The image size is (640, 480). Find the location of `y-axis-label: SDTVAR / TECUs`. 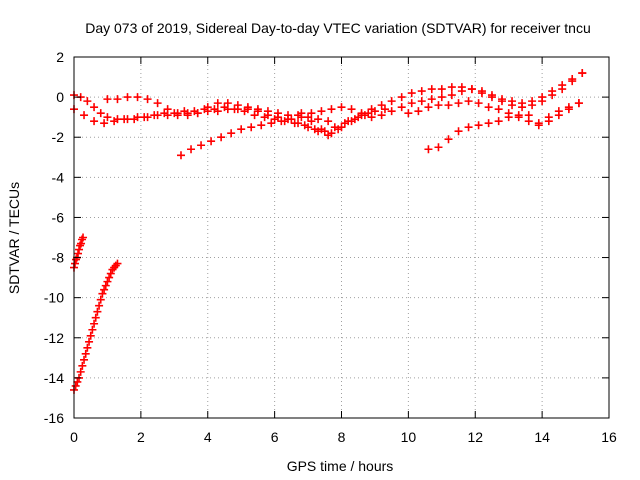

y-axis-label: SDTVAR / TECUs is located at coordinates (14, 238).